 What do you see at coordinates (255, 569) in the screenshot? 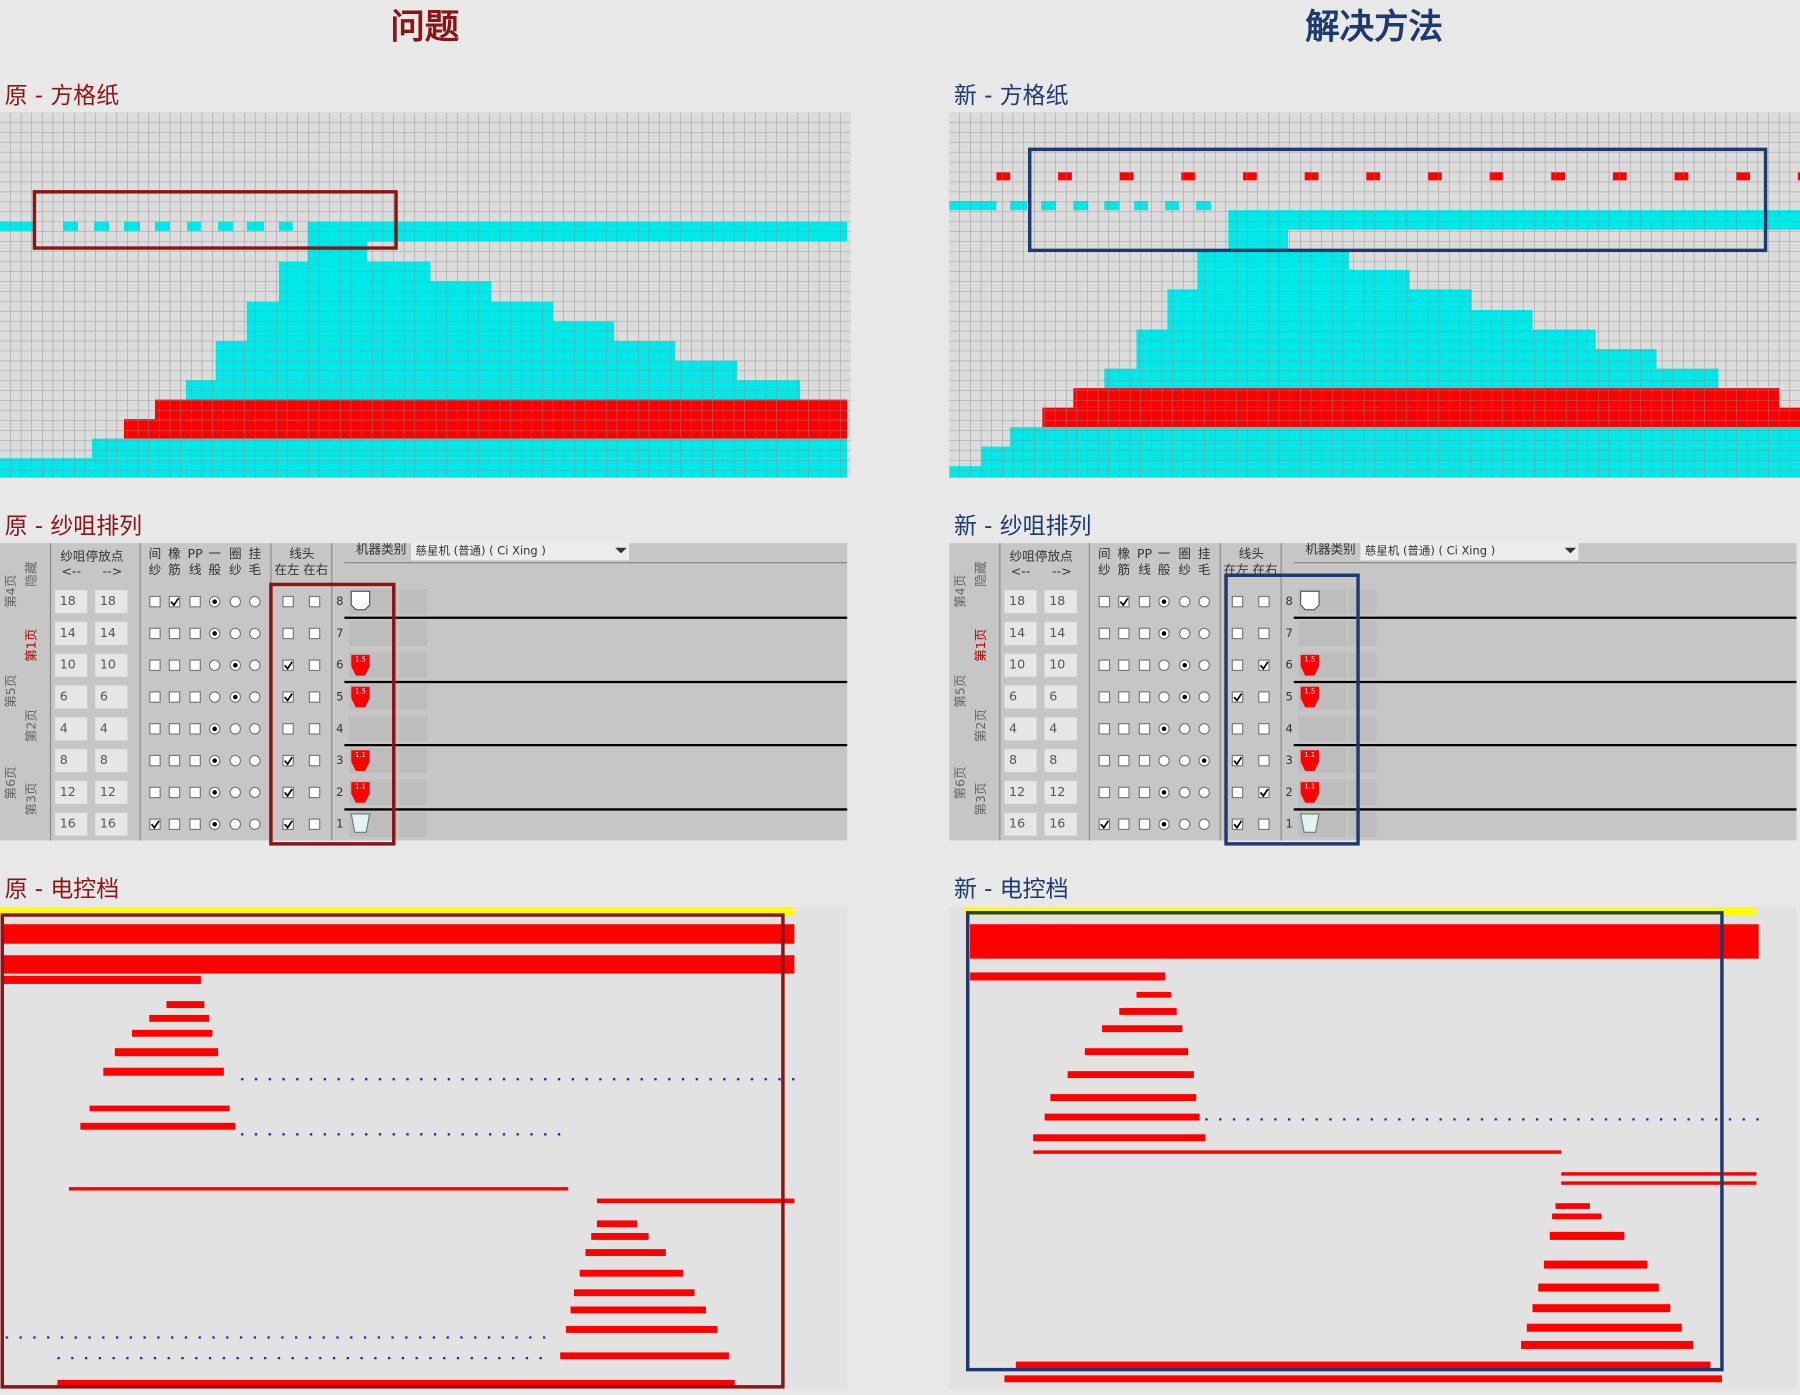
I see `column-header: 毛` at bounding box center [255, 569].